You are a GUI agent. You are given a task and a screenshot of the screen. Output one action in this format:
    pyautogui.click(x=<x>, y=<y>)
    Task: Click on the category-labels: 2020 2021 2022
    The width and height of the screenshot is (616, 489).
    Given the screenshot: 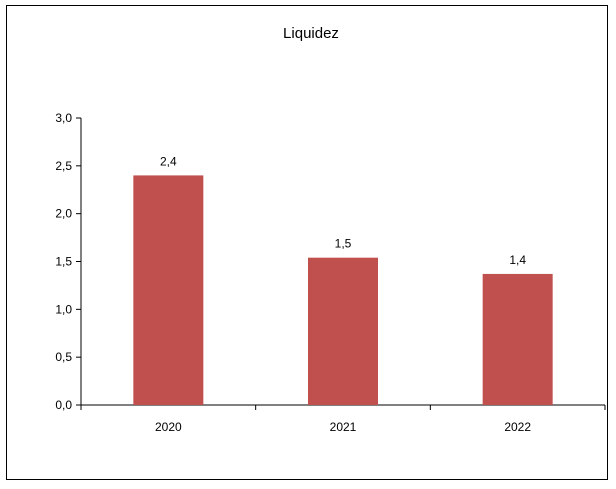 What is the action you would take?
    pyautogui.click(x=343, y=427)
    